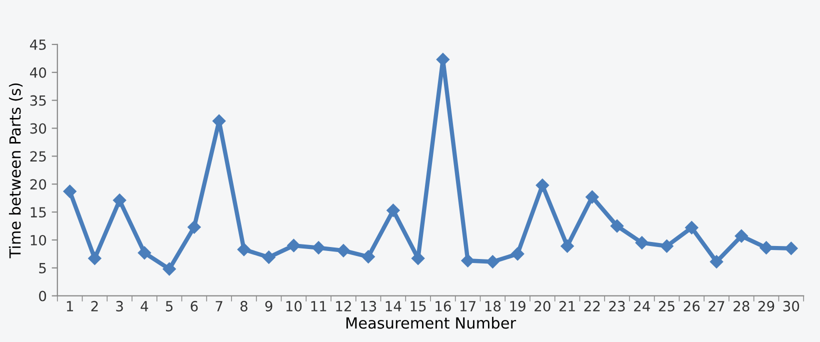 The height and width of the screenshot is (342, 820). Describe the element at coordinates (42, 296) in the screenshot. I see `y-tick-label: 0` at that location.